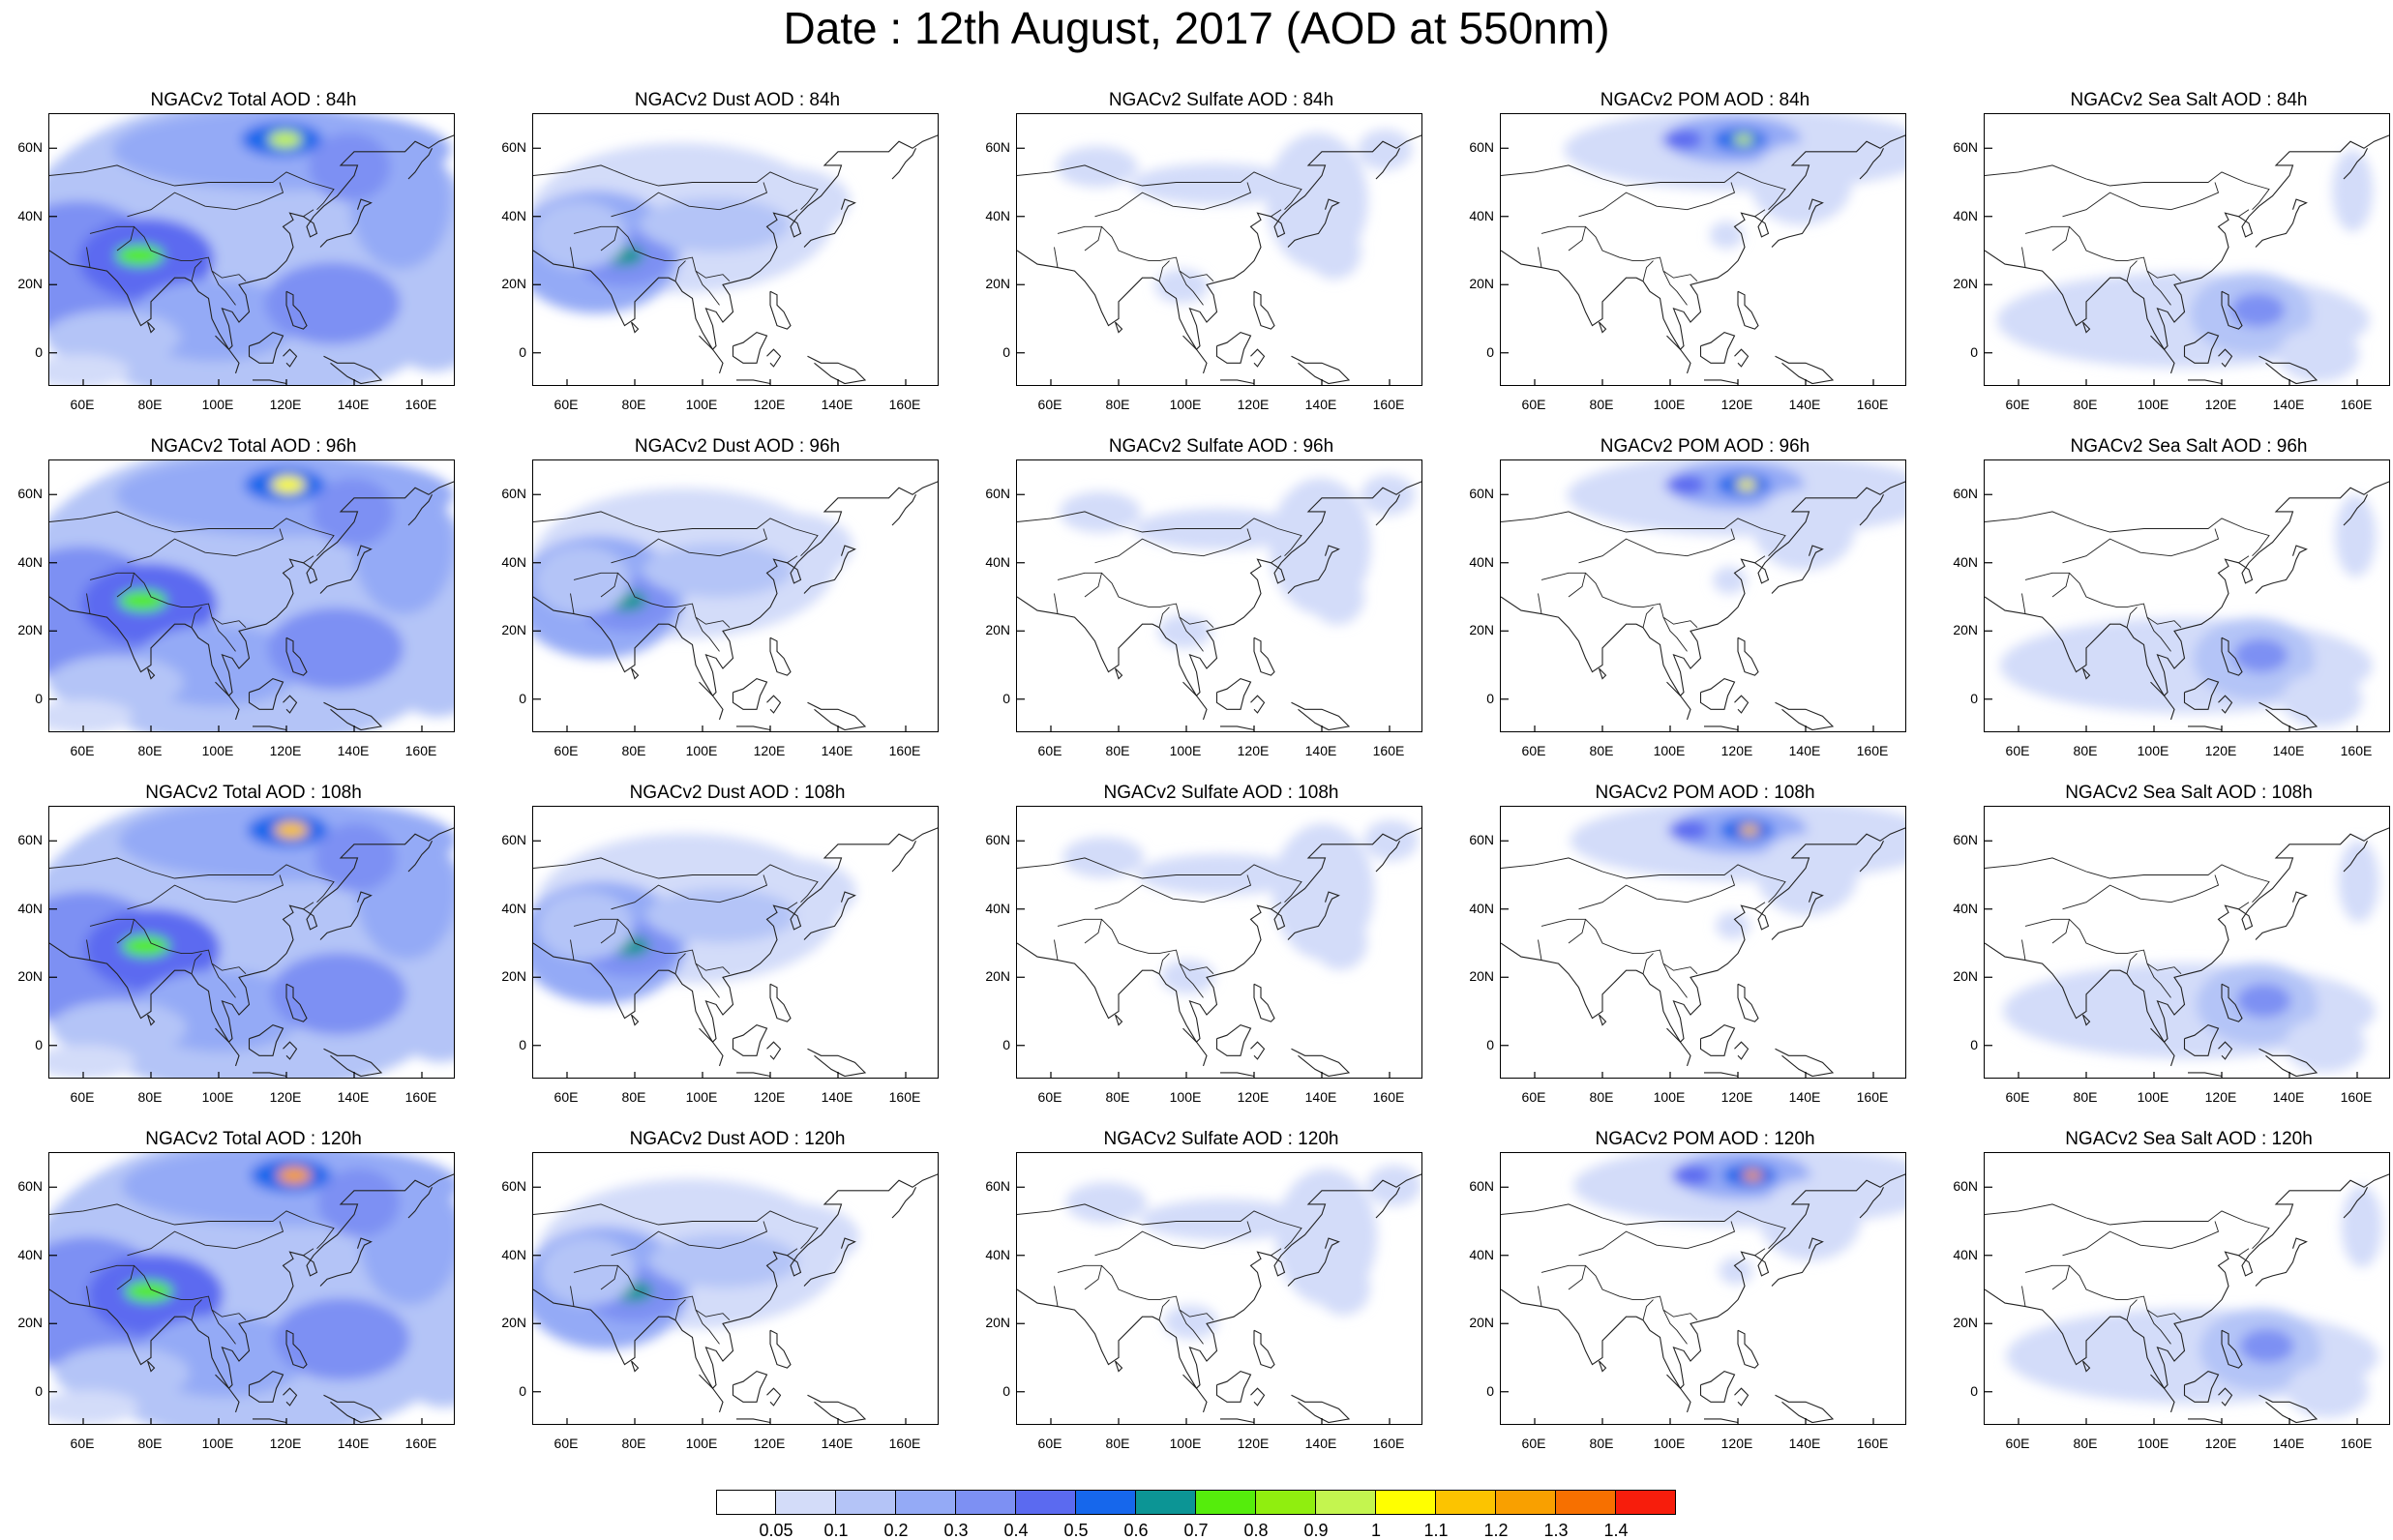  I want to click on dust-aod-field, so click(736, 1298).